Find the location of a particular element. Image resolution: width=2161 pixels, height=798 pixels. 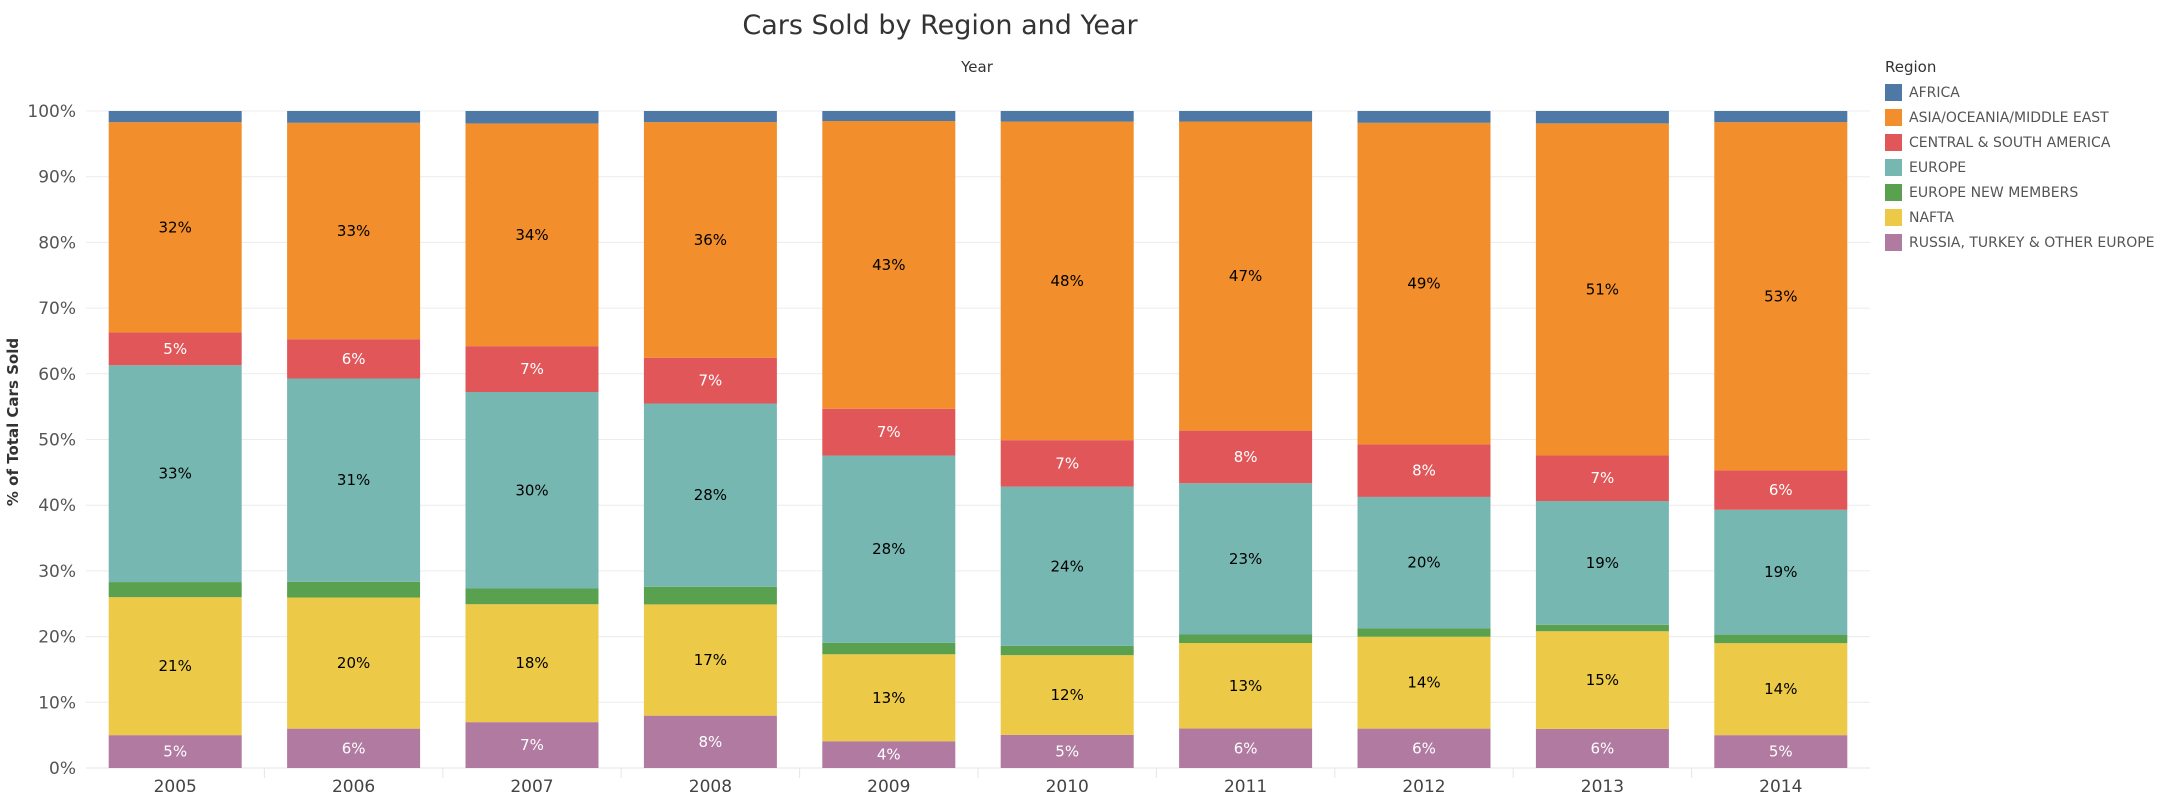

bar-europe-2008 is located at coordinates (710, 495).